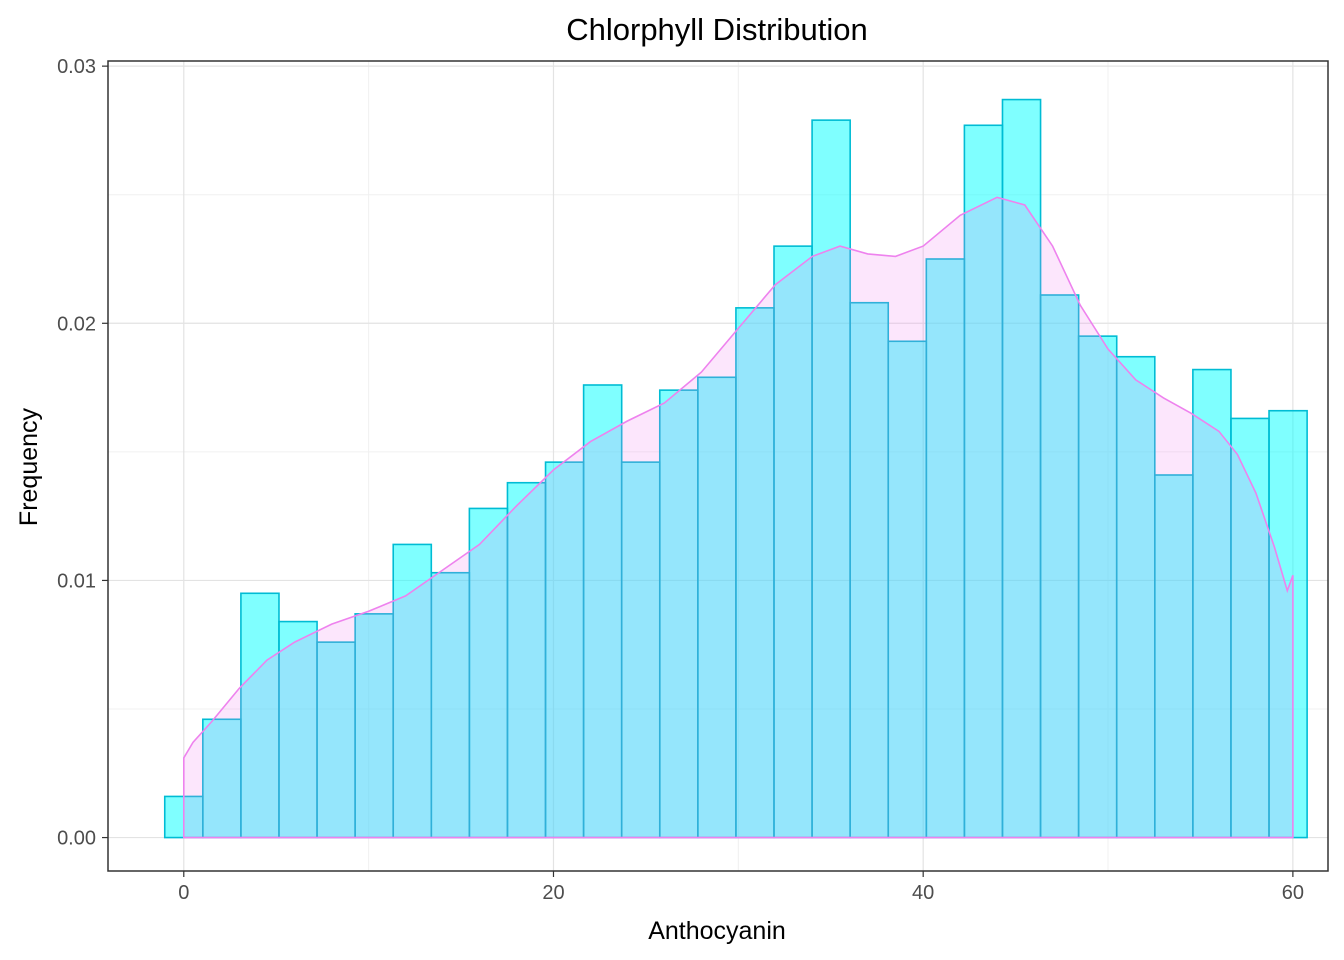 This screenshot has height=960, width=1344. I want to click on x-axis-title: Anthocyanin, so click(717, 931).